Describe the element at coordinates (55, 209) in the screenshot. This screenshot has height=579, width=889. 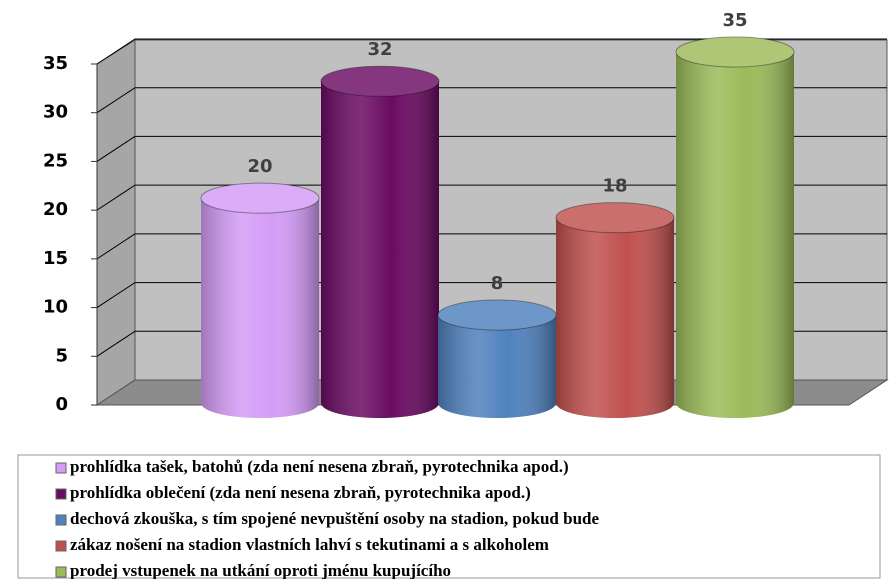
I see `y-tick-label: 20` at that location.